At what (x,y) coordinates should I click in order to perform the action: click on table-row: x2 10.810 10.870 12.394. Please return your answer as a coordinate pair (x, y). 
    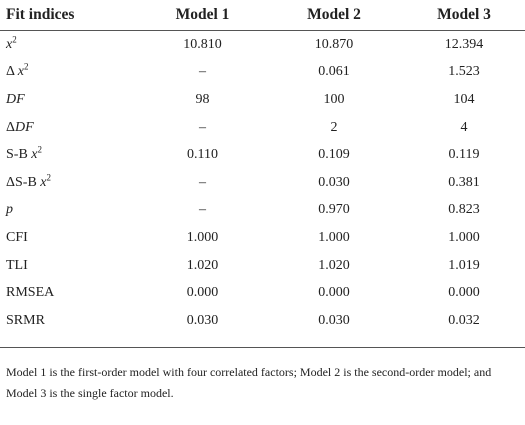
    Looking at the image, I should click on (262, 45).